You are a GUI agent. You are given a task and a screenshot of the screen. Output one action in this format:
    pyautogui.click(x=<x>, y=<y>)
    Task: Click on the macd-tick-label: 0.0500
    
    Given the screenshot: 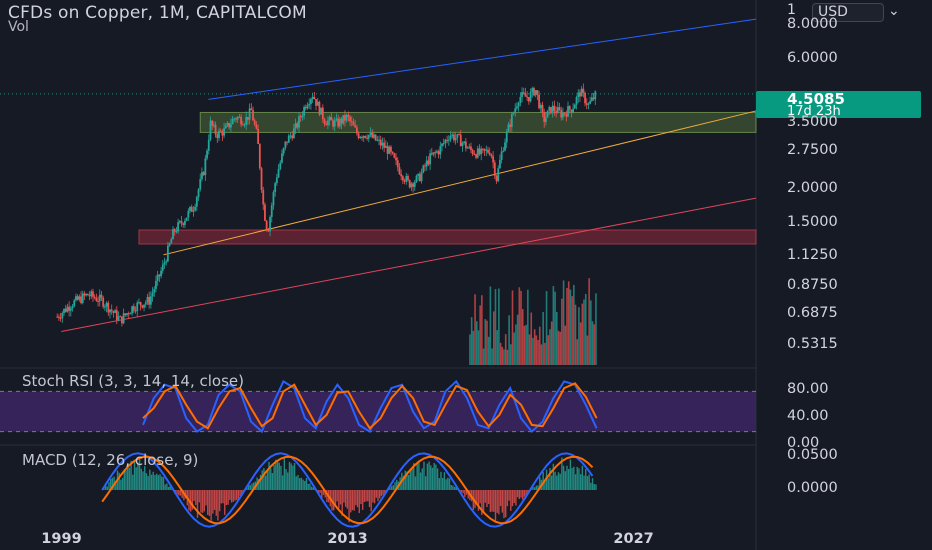 What is the action you would take?
    pyautogui.click(x=812, y=454)
    